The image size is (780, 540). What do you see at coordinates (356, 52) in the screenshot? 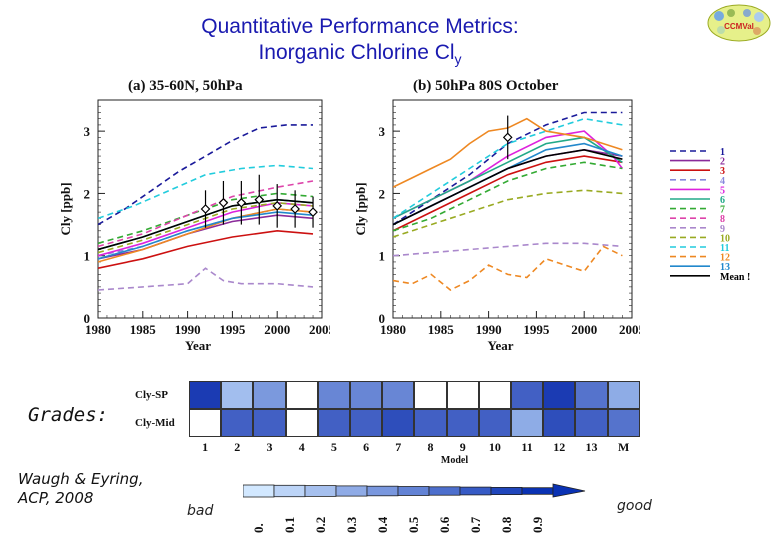
I see `title-text: Inorganic Chlorine Cl` at bounding box center [356, 52].